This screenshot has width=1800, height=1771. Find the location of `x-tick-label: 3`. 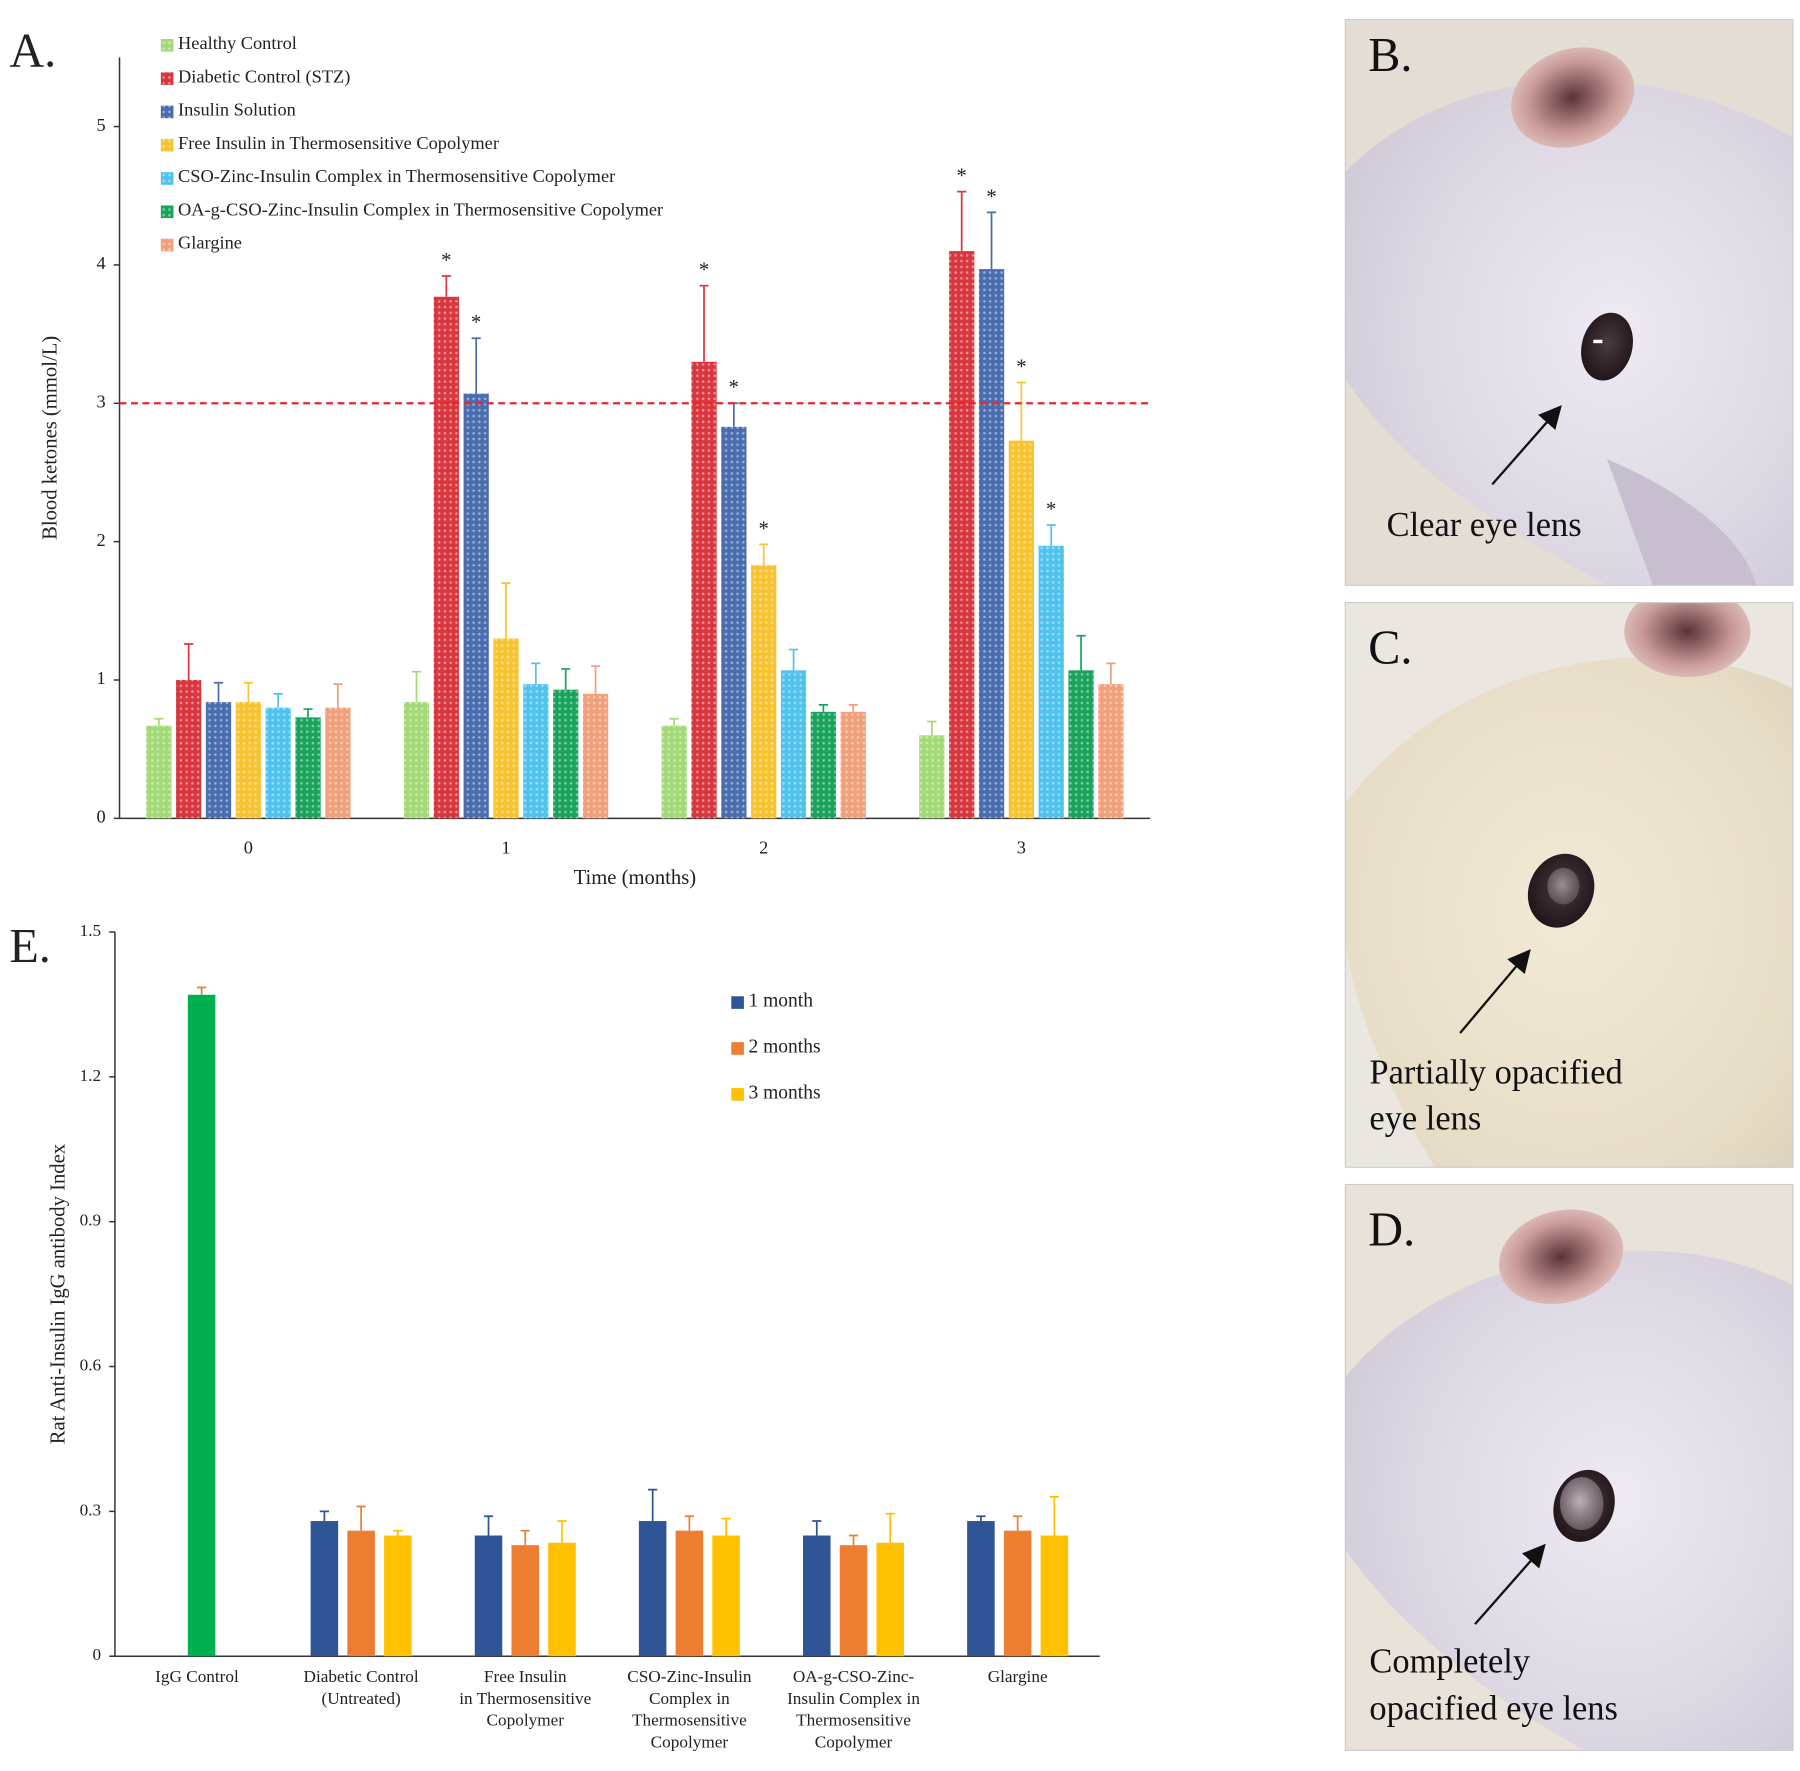

x-tick-label: 3 is located at coordinates (1021, 848).